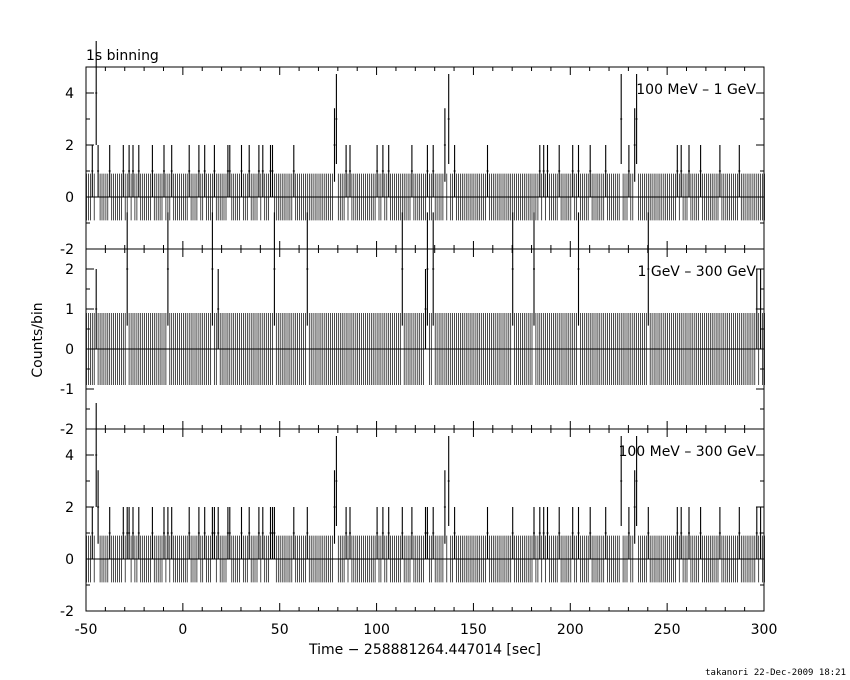 Image resolution: width=850 pixels, height=680 pixels. Describe the element at coordinates (69, 310) in the screenshot. I see `y-tick-label: 1` at that location.